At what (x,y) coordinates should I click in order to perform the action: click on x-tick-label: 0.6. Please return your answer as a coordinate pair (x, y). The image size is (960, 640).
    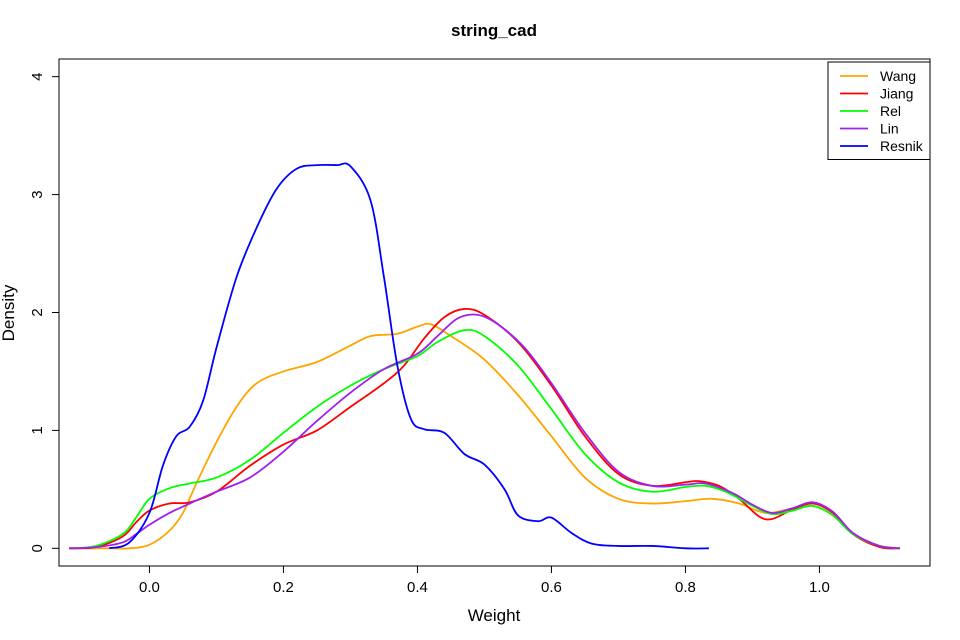
    Looking at the image, I should click on (551, 587).